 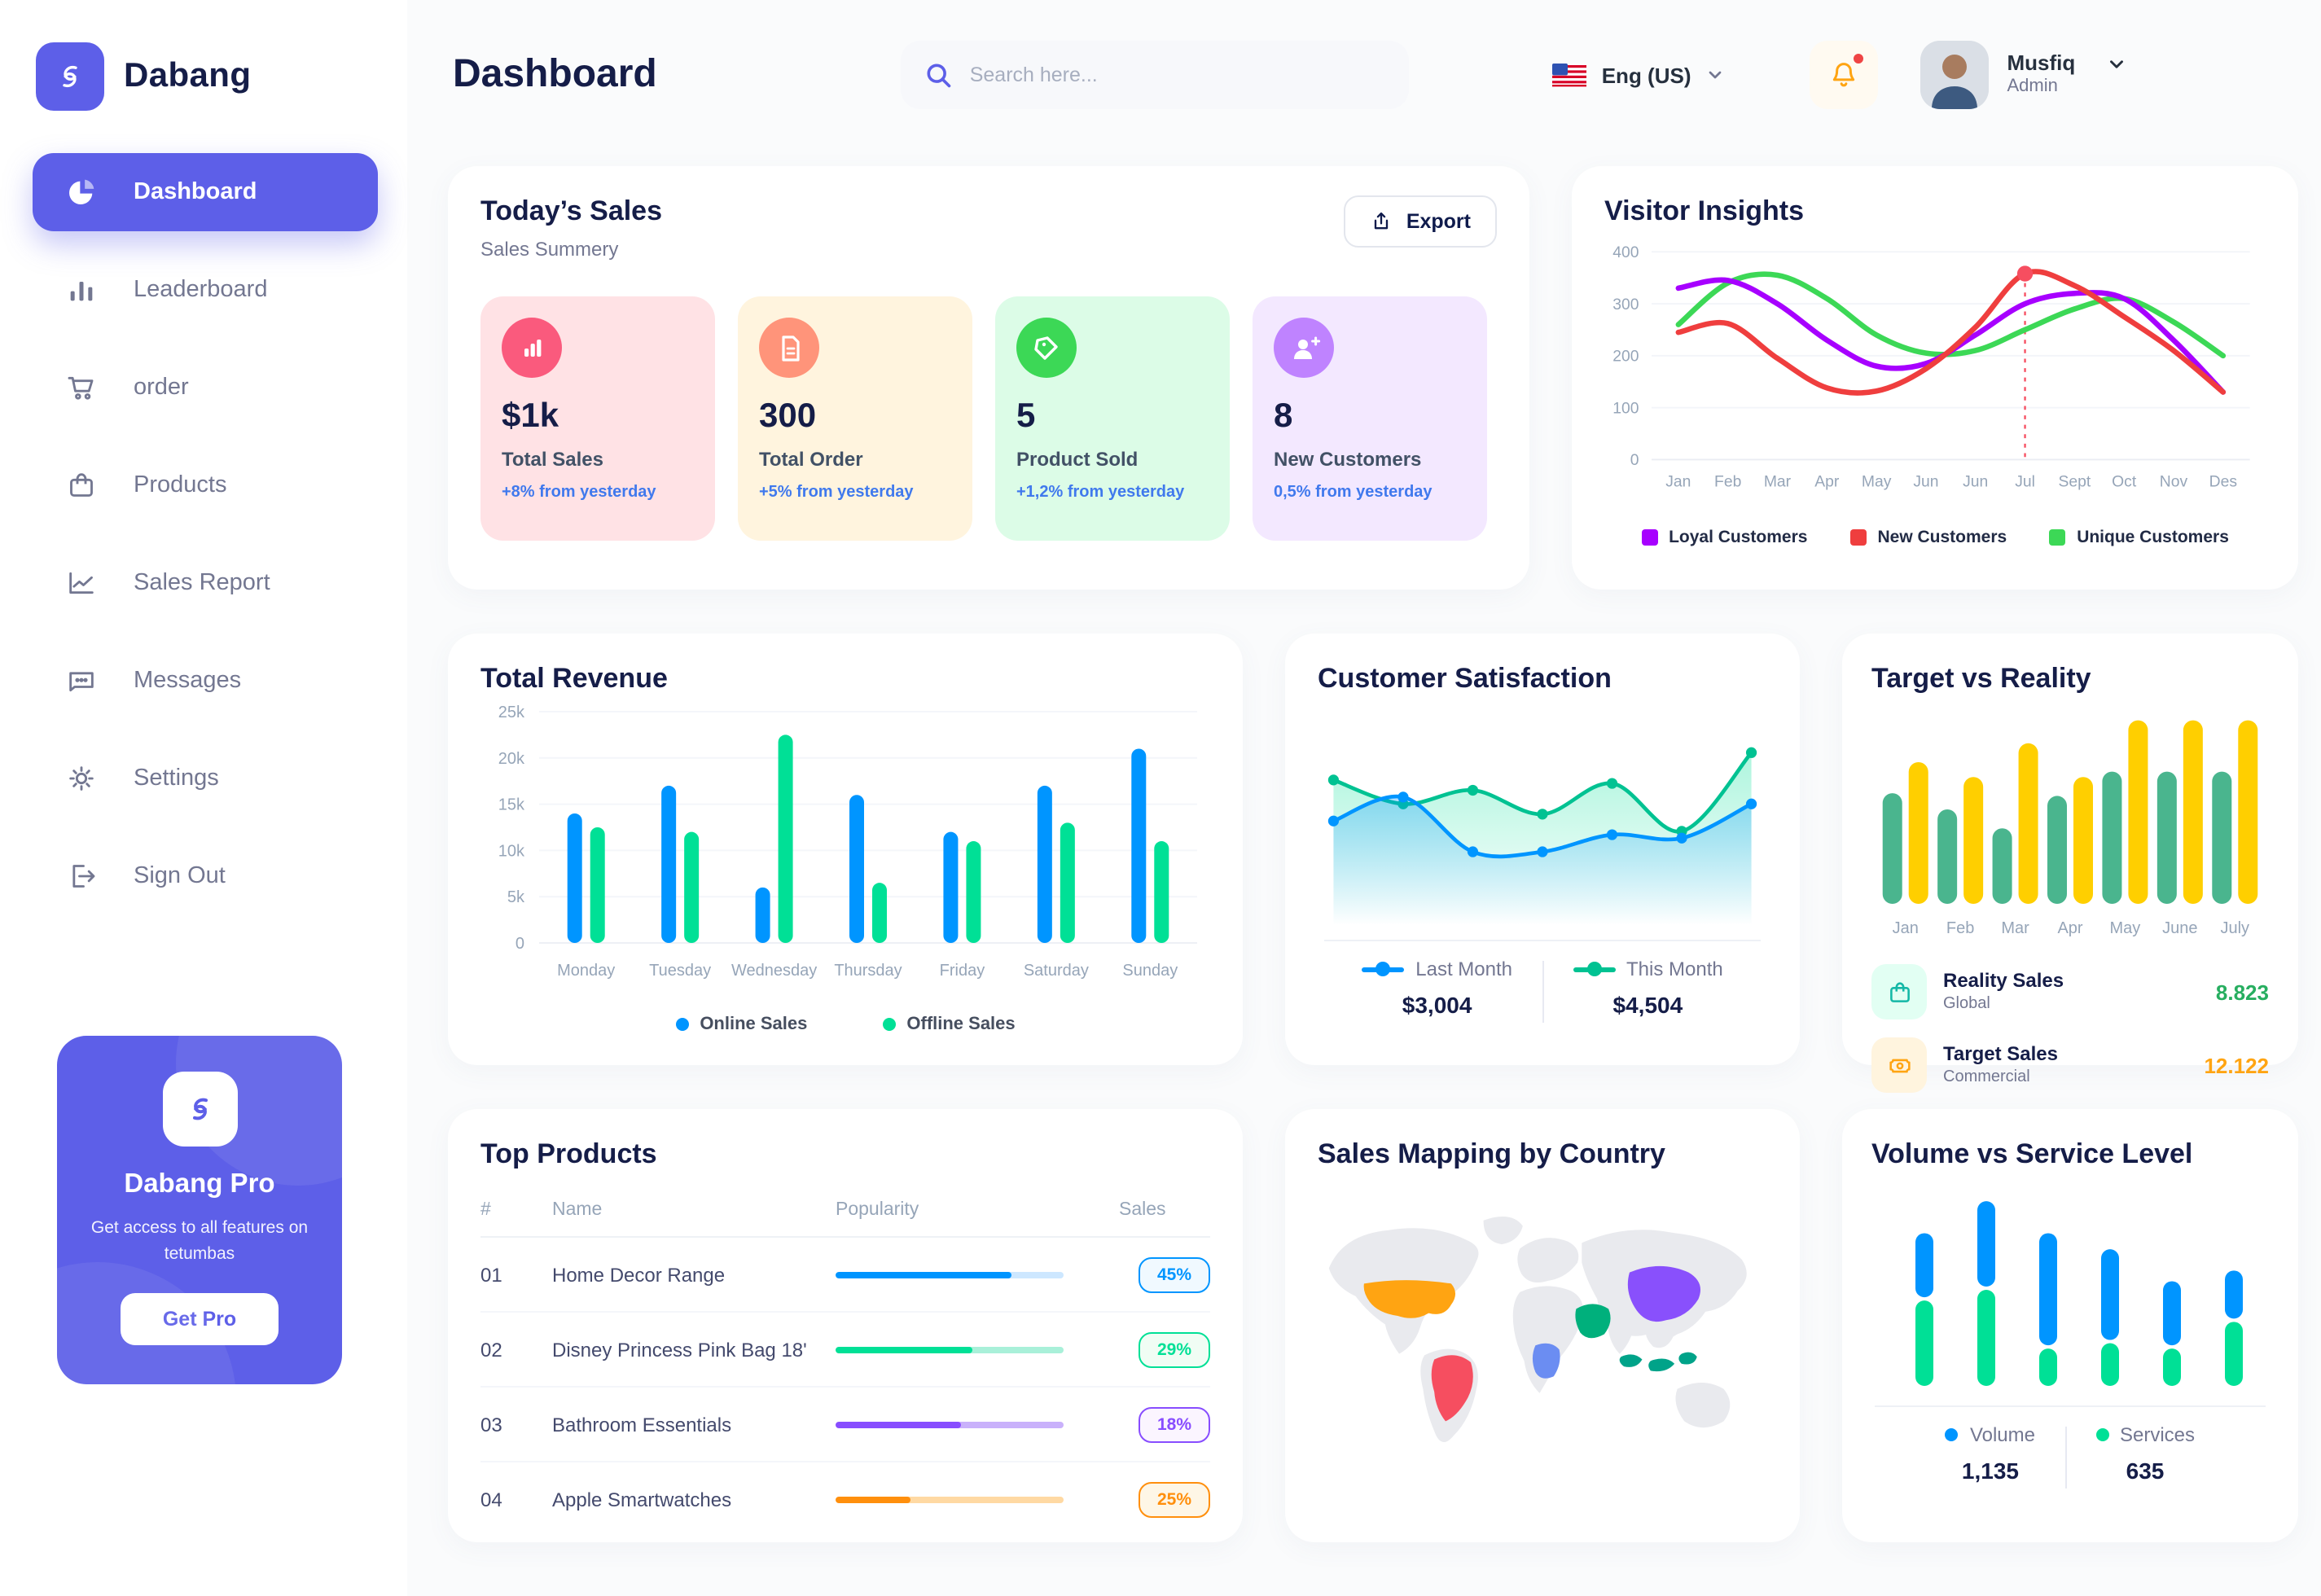 What do you see at coordinates (205, 290) in the screenshot?
I see `sidebar-item-leaderboard: Leaderboard` at bounding box center [205, 290].